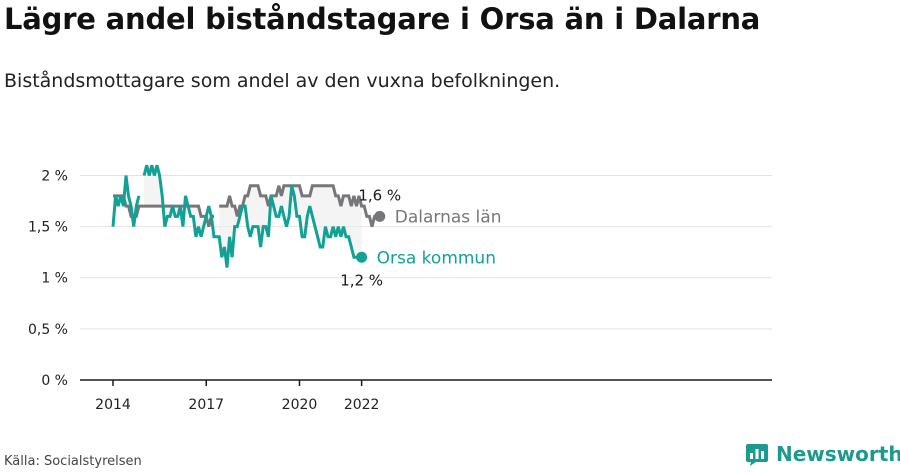 This screenshot has height=474, width=900. What do you see at coordinates (206, 405) in the screenshot?
I see `x-tick-label: 2017` at bounding box center [206, 405].